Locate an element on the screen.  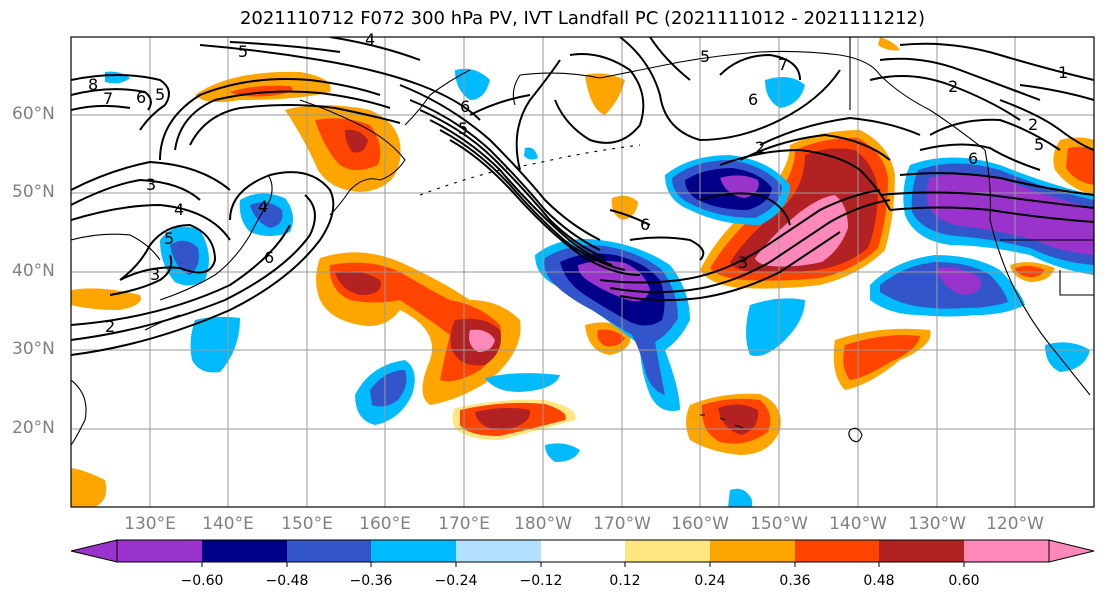
colorbar-tick-label: 0.48 is located at coordinates (879, 581).